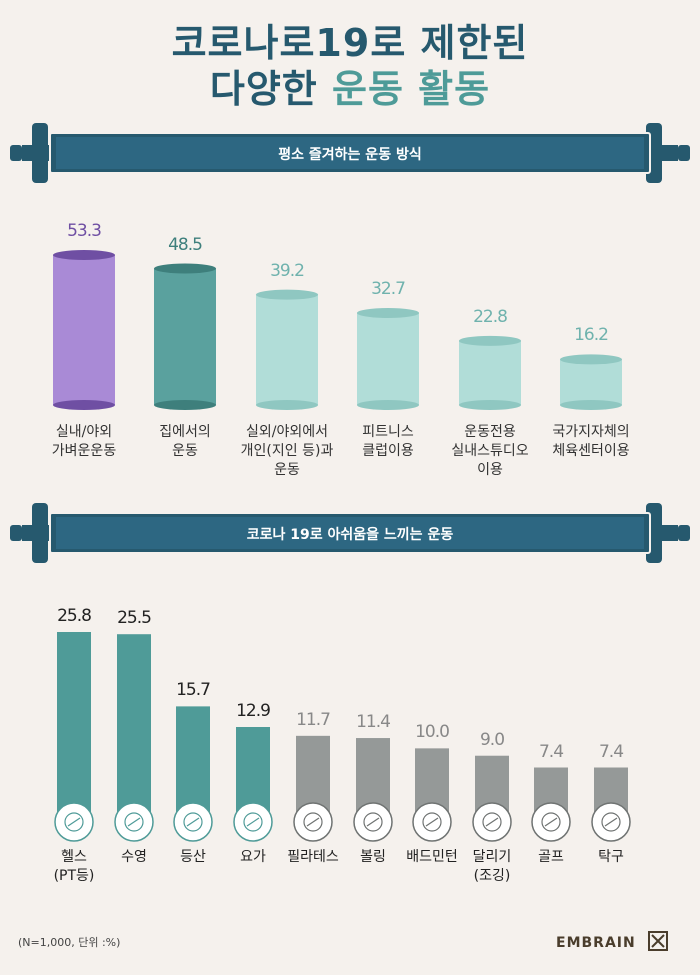 This screenshot has width=700, height=975. I want to click on chart1-plot, so click(337, 330).